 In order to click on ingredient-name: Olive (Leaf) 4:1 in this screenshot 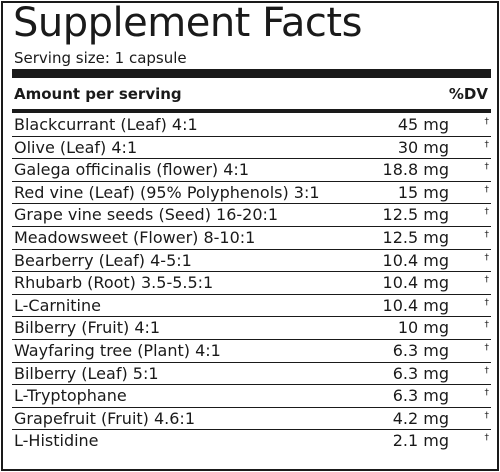, I will do `click(76, 147)`.